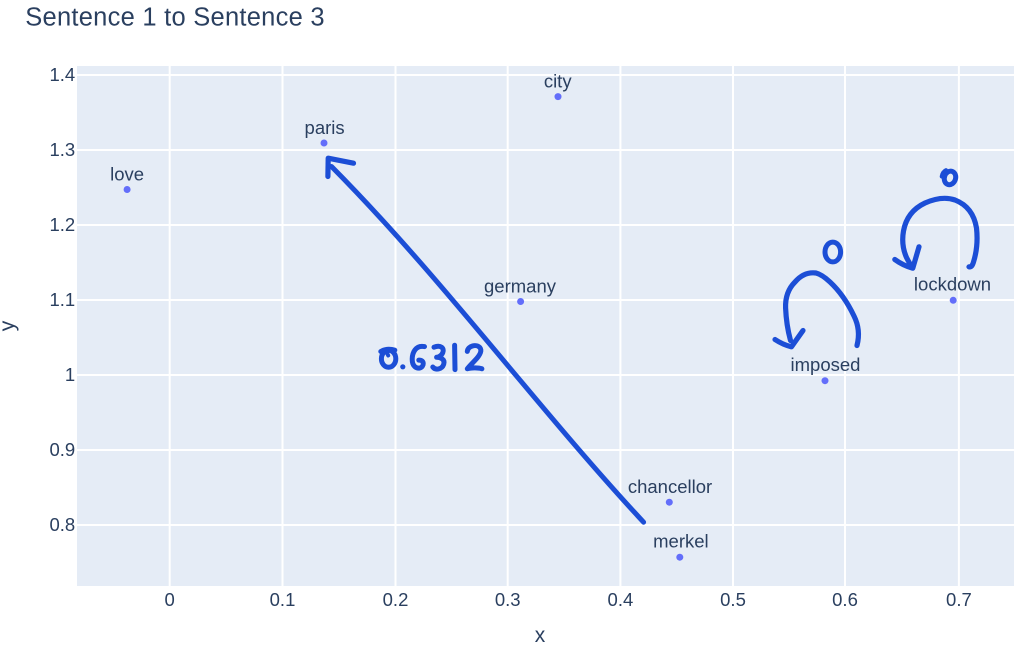  Describe the element at coordinates (62, 524) in the screenshot. I see `svg-text: 0.8` at that location.